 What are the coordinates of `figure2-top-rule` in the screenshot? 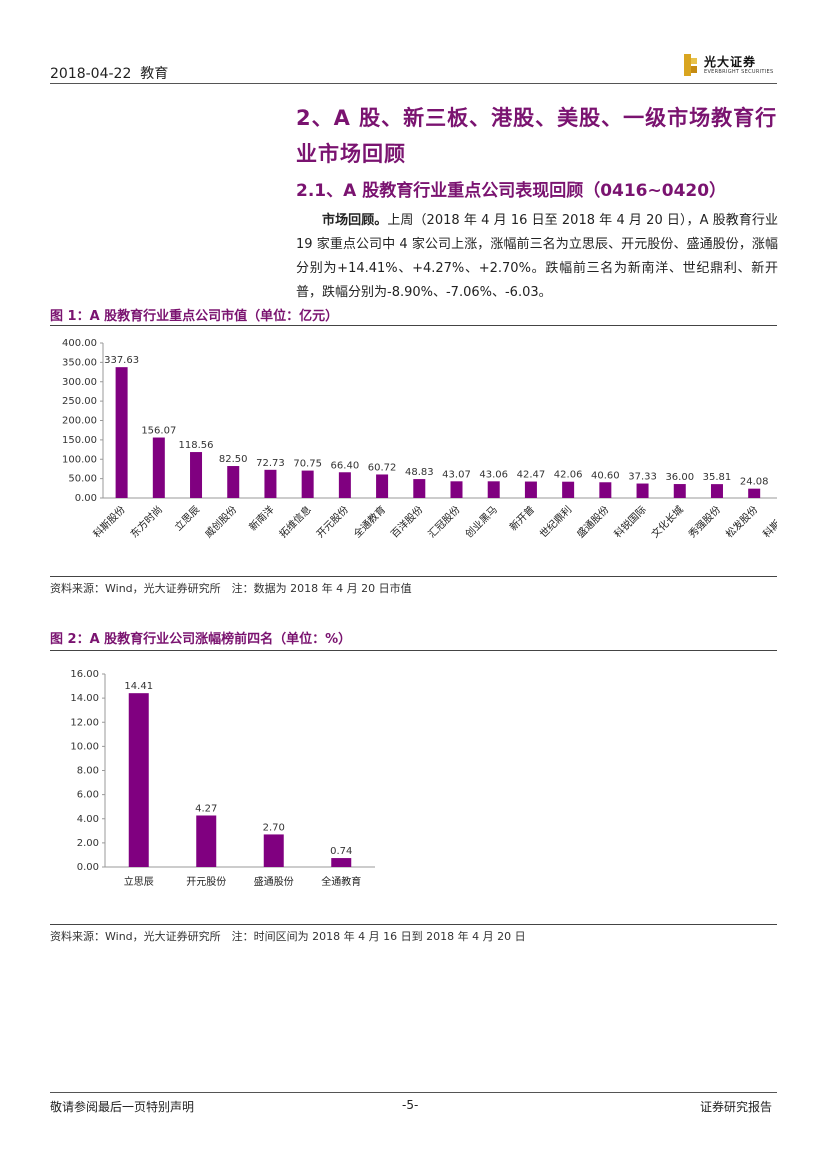 It's located at (413, 650).